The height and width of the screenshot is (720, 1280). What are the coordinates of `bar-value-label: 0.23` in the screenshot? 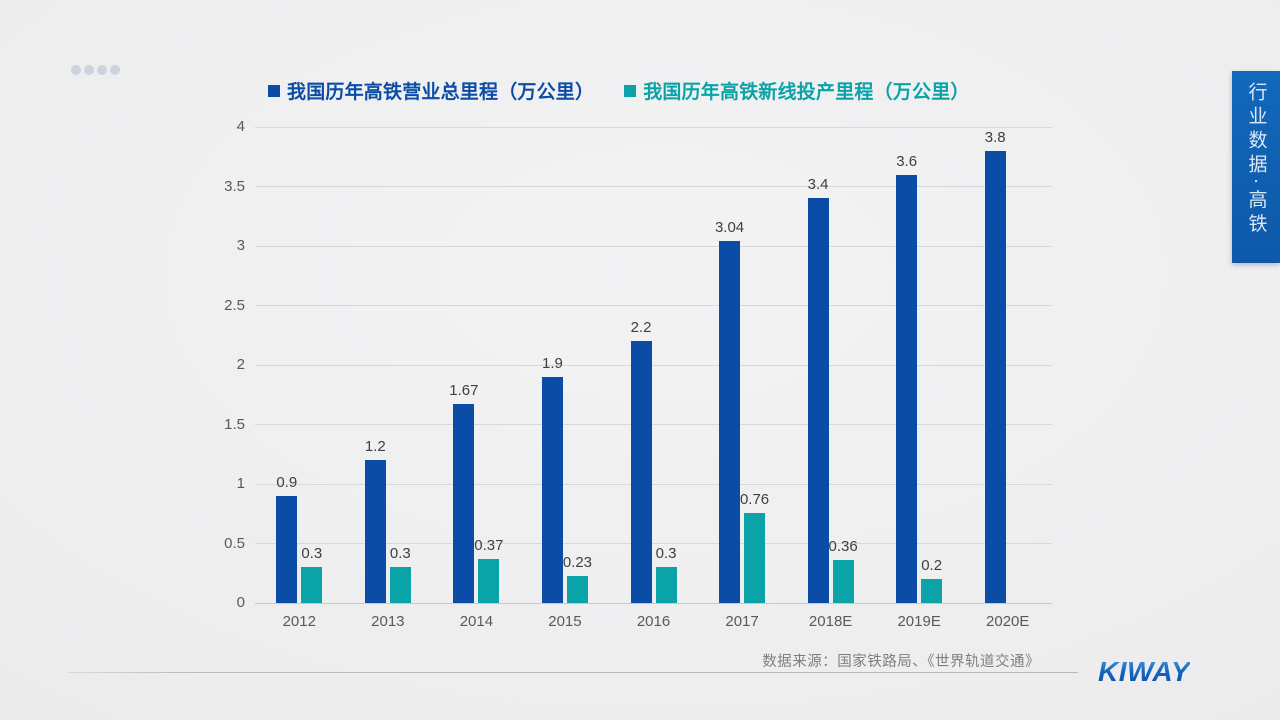 It's located at (577, 562).